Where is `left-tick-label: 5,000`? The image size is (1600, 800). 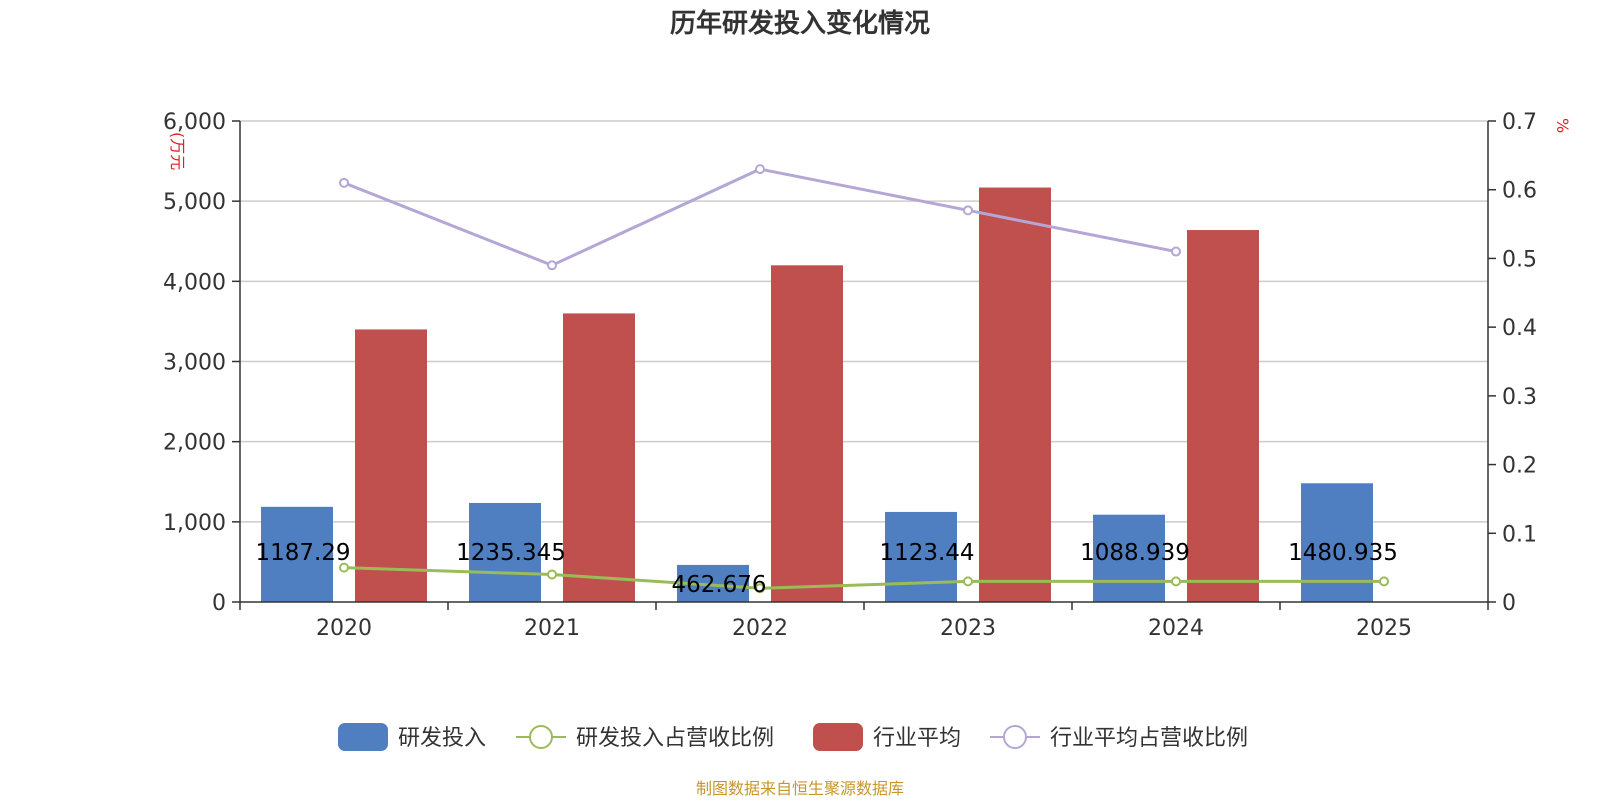 left-tick-label: 5,000 is located at coordinates (194, 202).